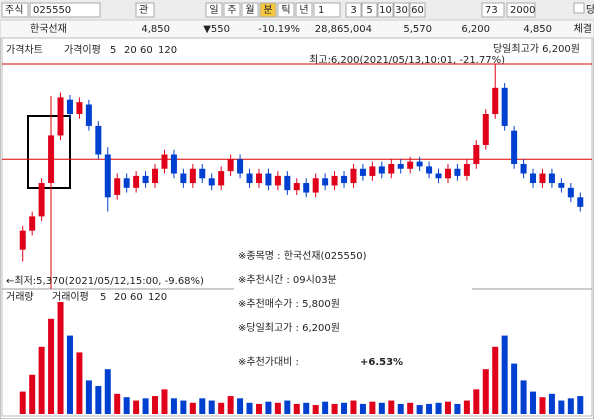 Image resolution: width=594 pixels, height=419 pixels. What do you see at coordinates (343, 29) in the screenshot?
I see `quote-value: 28,865,004` at bounding box center [343, 29].